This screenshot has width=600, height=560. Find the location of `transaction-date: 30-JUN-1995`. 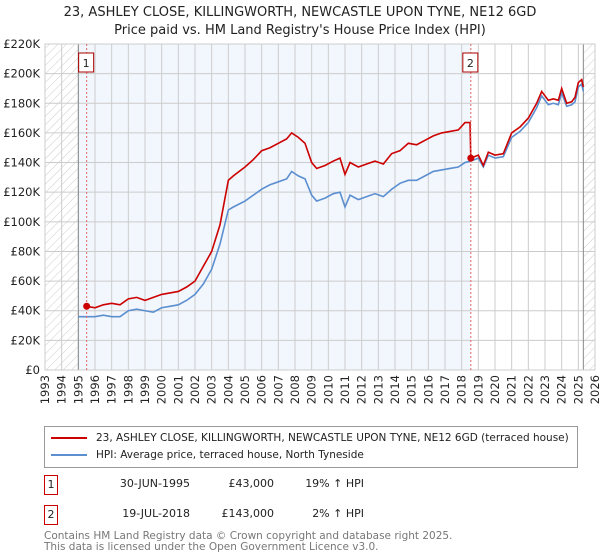

transaction-date: 30-JUN-1995 is located at coordinates (154, 483).